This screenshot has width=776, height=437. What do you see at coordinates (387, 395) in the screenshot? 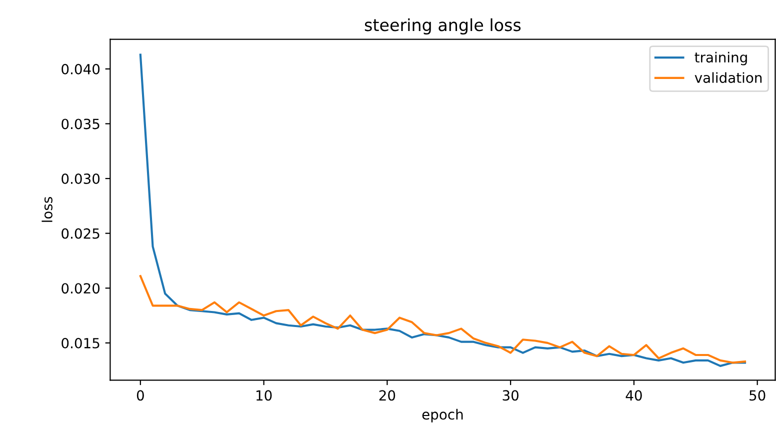
I see `x-tick-label: 20` at bounding box center [387, 395].